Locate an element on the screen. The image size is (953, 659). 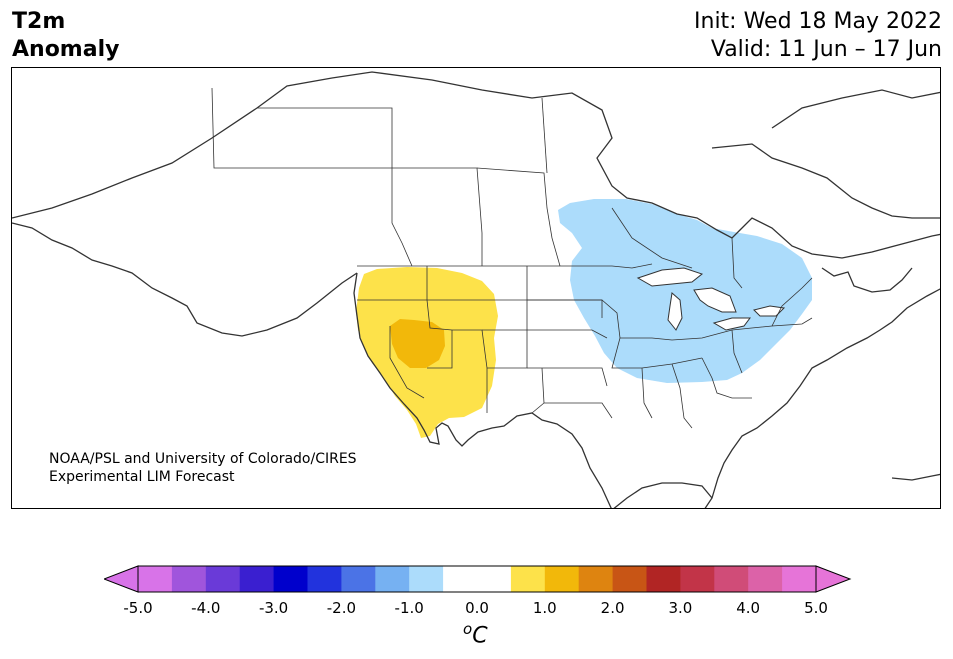
init-date: Init: Wed 18 May 2022 is located at coordinates (818, 21).